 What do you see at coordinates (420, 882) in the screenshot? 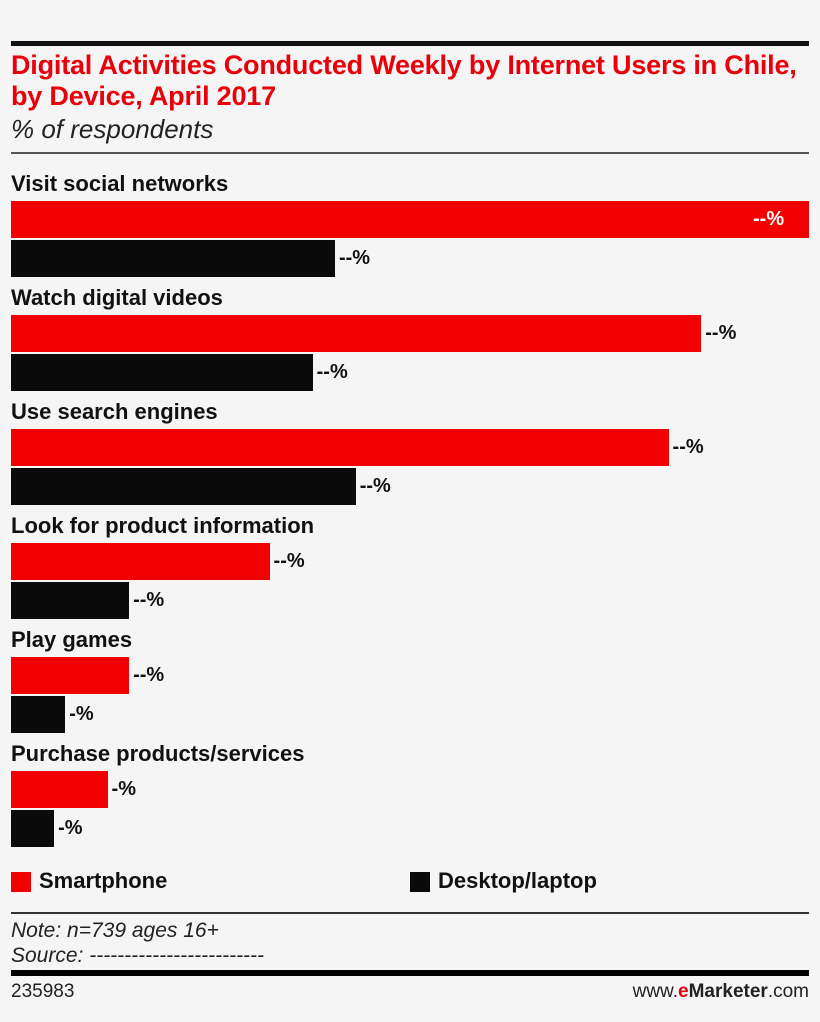
I see `legend-swatch-desktop` at bounding box center [420, 882].